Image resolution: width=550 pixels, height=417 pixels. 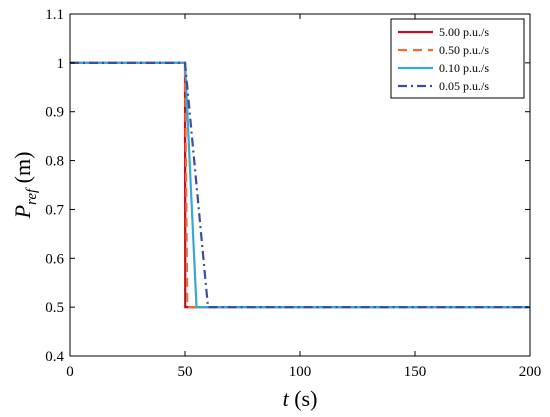 What do you see at coordinates (70, 372) in the screenshot?
I see `x-tick-label: 0` at bounding box center [70, 372].